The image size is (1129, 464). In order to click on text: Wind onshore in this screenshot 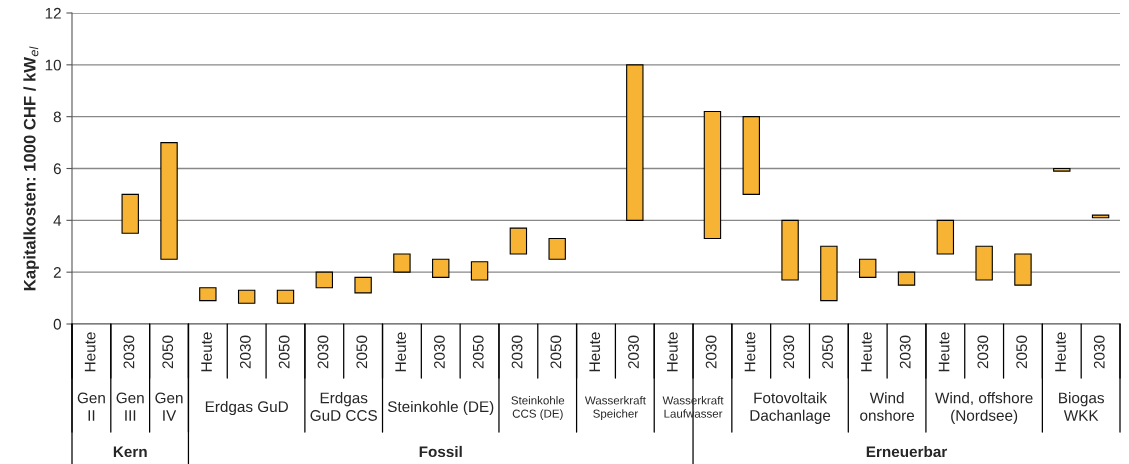, I will do `click(887, 406)`.